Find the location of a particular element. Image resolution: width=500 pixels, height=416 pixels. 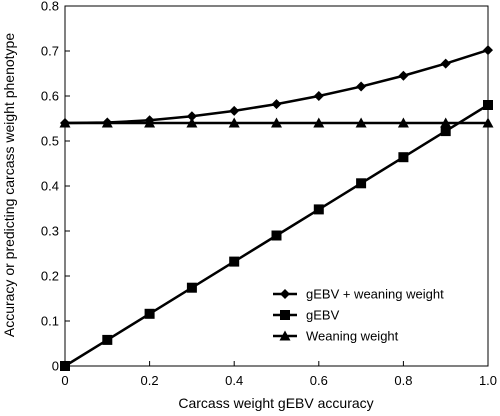

legend-label: gEBV + weaning weight is located at coordinates (375, 294).